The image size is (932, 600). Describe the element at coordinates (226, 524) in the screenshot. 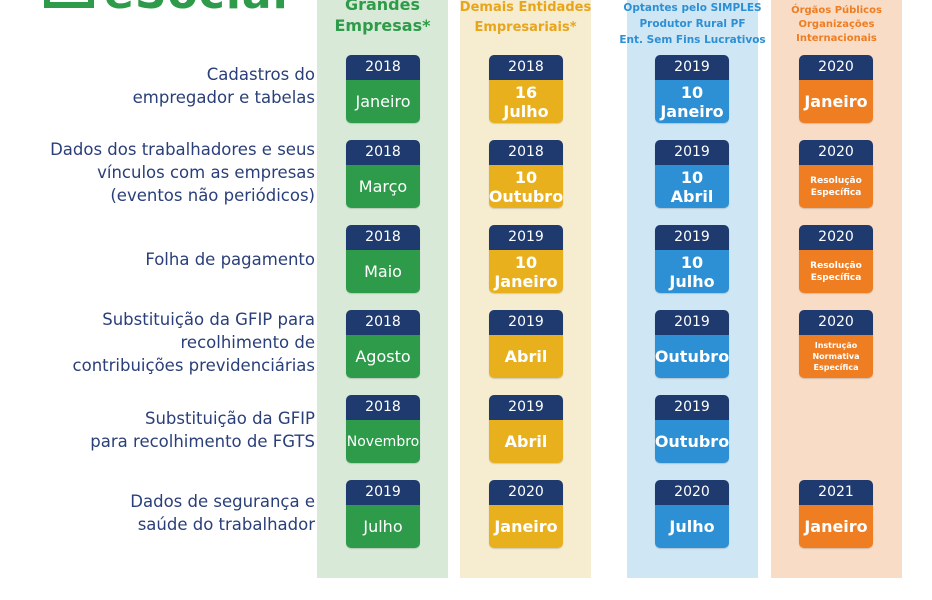

I see `row-label-line: saúde do trabalhador` at that location.